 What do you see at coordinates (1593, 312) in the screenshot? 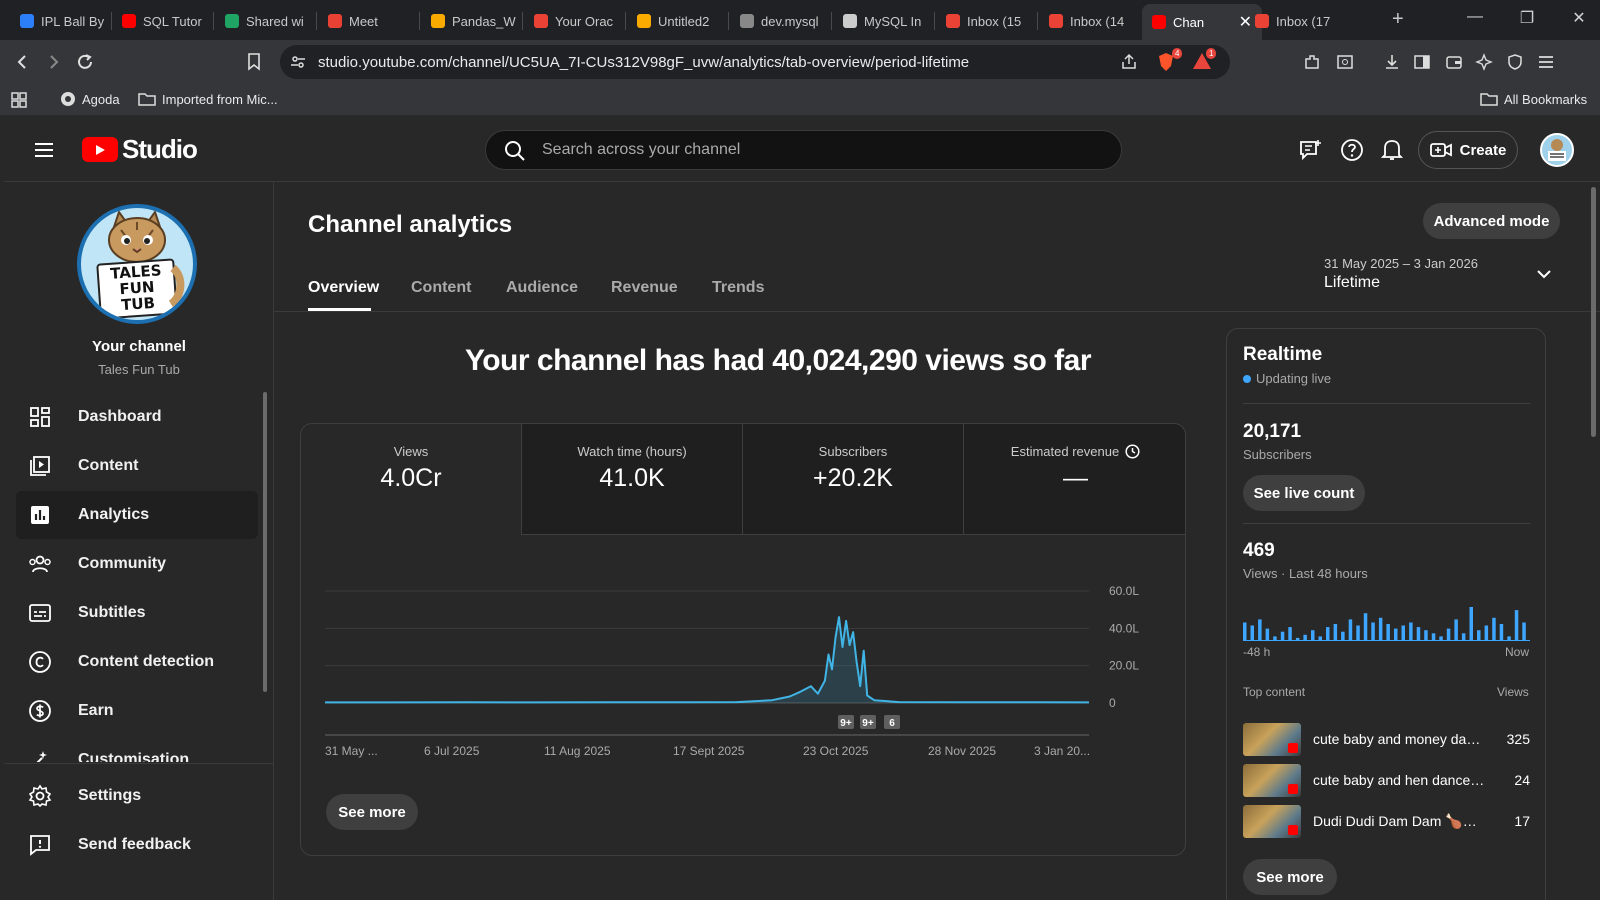
I see `main-scrollbar` at bounding box center [1593, 312].